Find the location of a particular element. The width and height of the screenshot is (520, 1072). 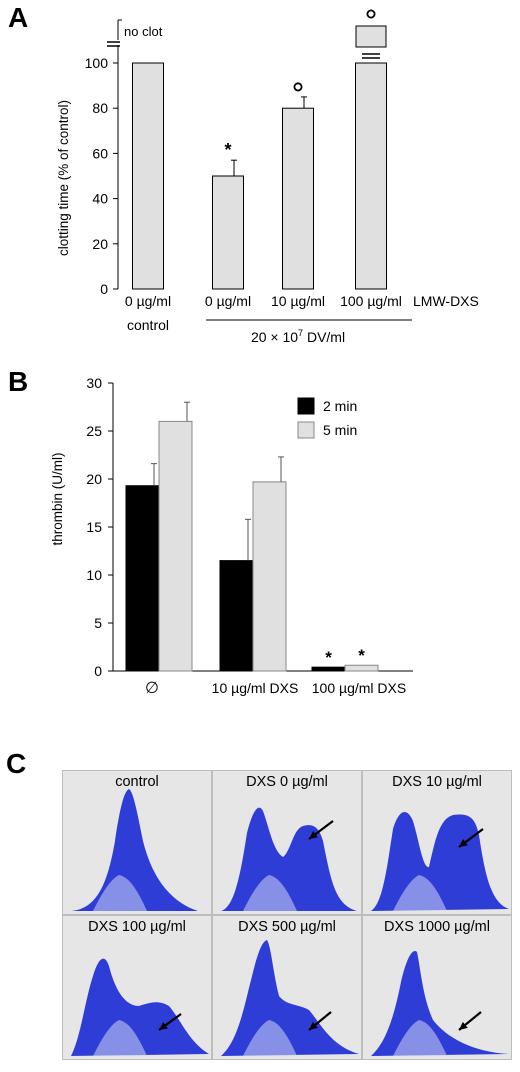

gel-label: DXS 500 µg/ml is located at coordinates (287, 927).